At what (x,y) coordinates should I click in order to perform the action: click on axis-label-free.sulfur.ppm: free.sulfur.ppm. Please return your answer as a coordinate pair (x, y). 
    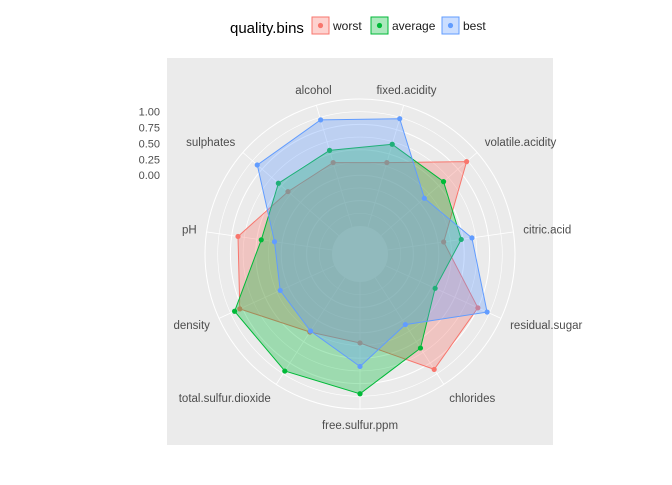
    Looking at the image, I should click on (360, 426).